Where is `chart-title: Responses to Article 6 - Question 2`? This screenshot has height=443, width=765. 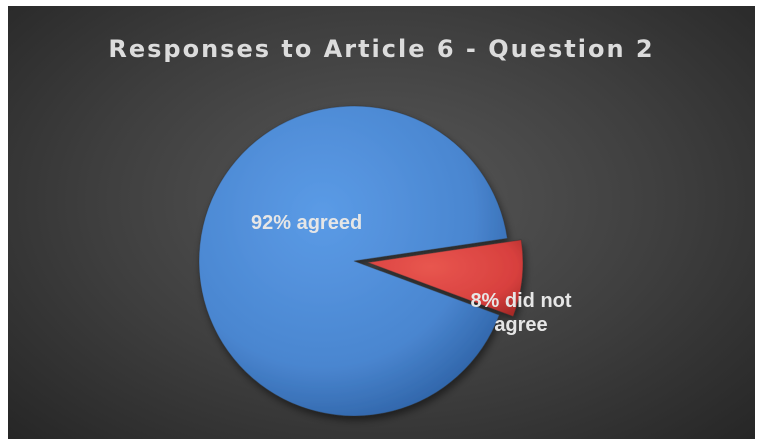
chart-title: Responses to Article 6 - Question 2 is located at coordinates (381, 49).